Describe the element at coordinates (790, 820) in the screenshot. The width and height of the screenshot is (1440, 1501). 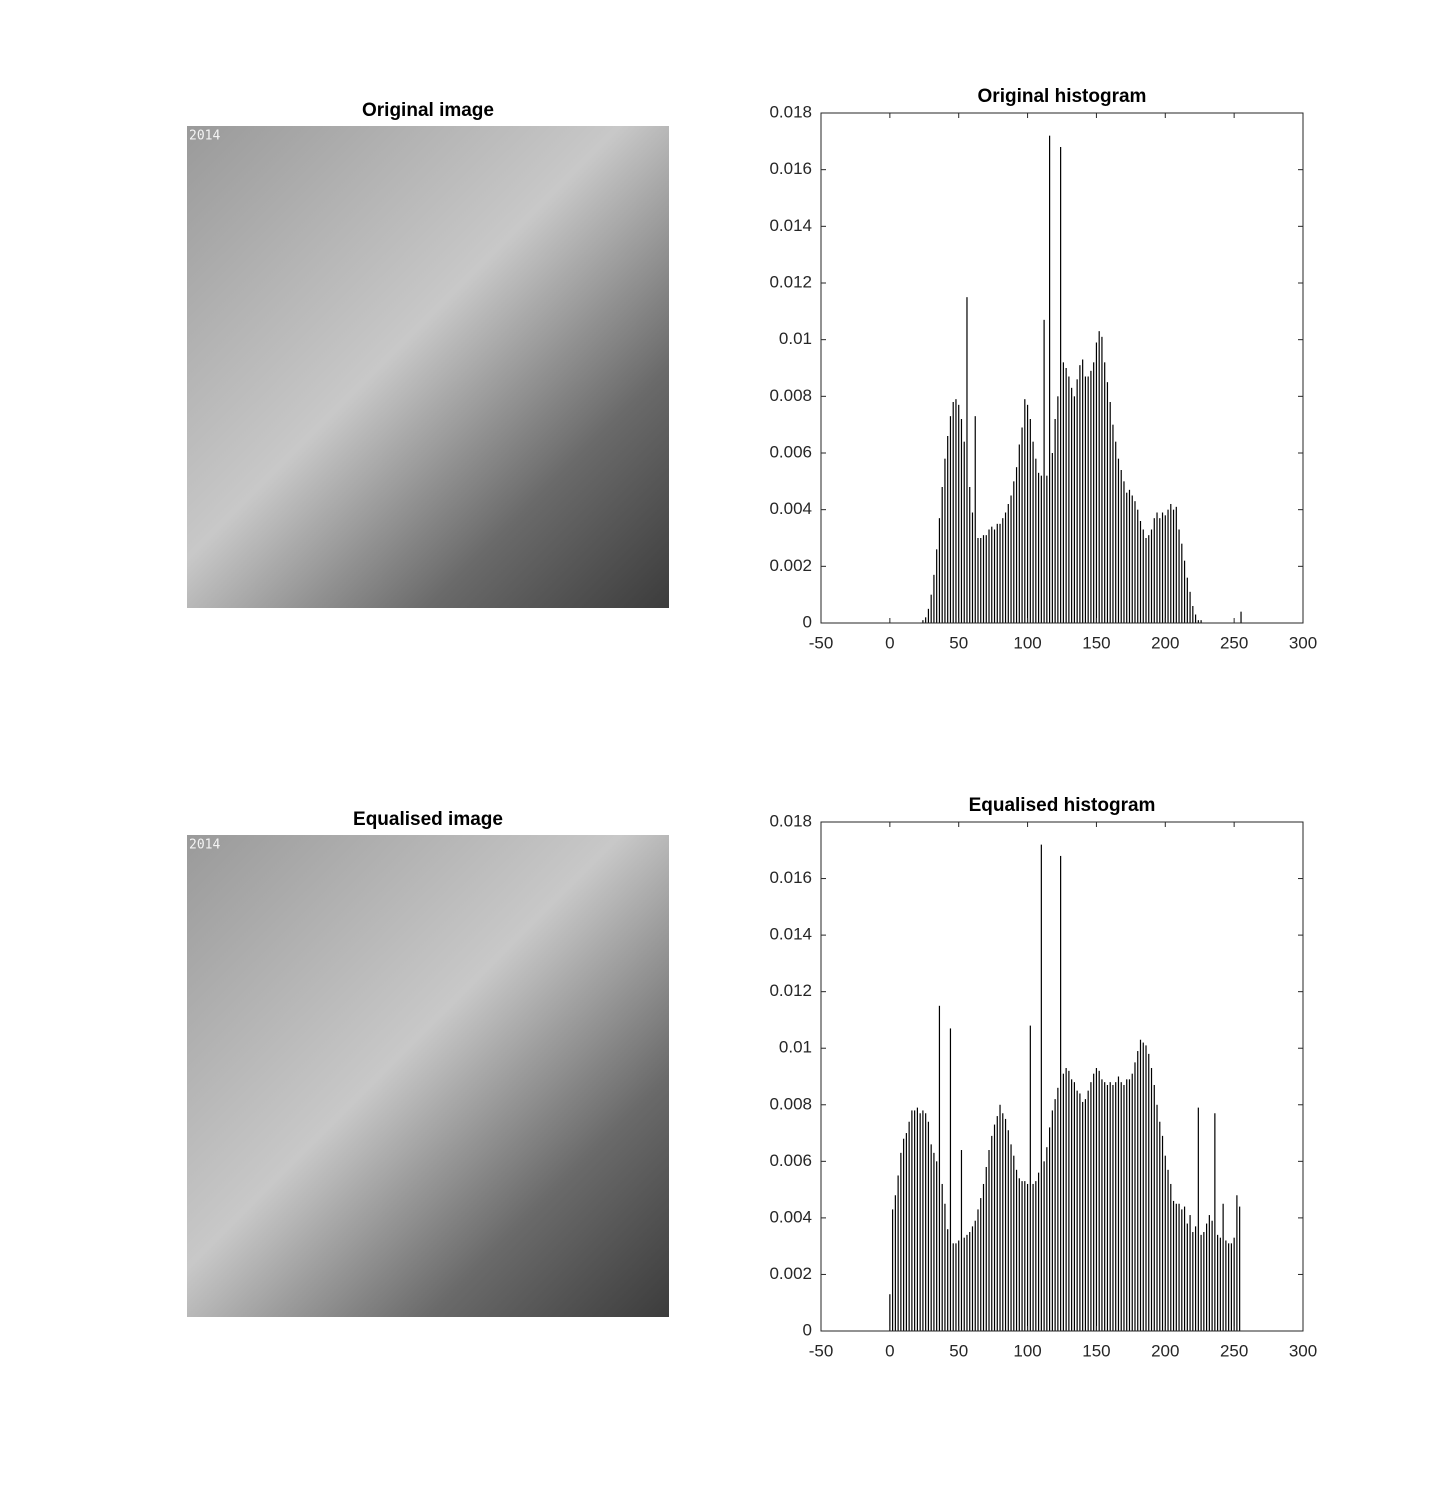
I see `y-tick-label: 0.018` at that location.